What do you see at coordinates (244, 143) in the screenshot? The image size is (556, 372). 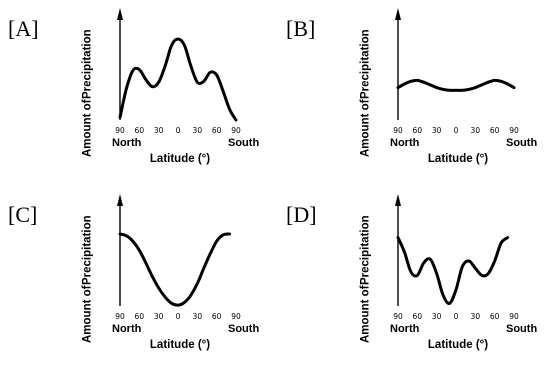 I see `x-label-south-a: South` at bounding box center [244, 143].